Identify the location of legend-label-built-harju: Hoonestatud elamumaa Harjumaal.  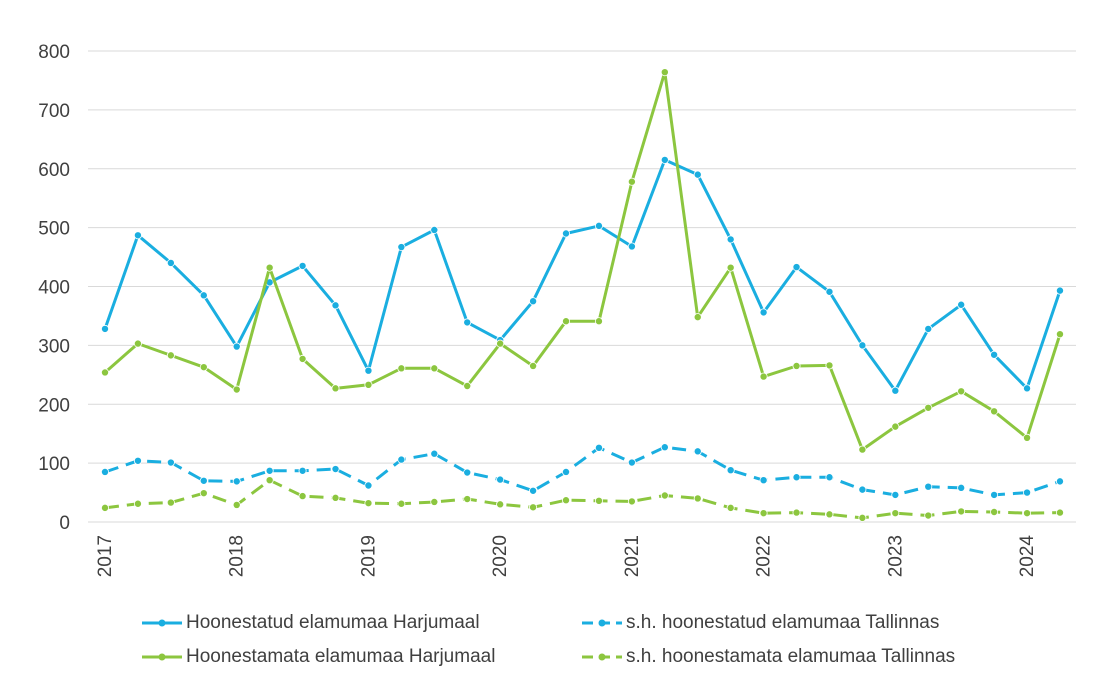
(333, 622).